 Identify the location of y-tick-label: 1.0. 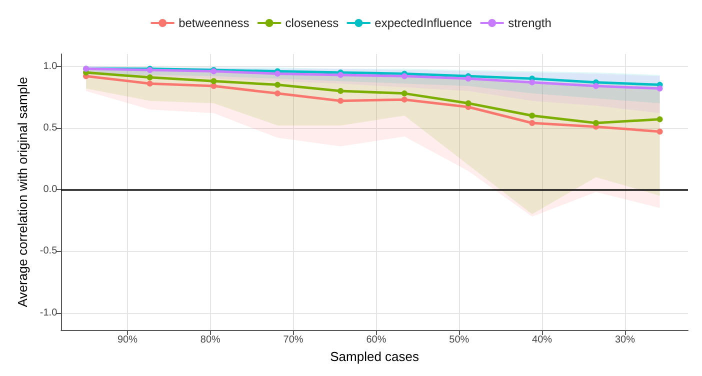
(50, 66).